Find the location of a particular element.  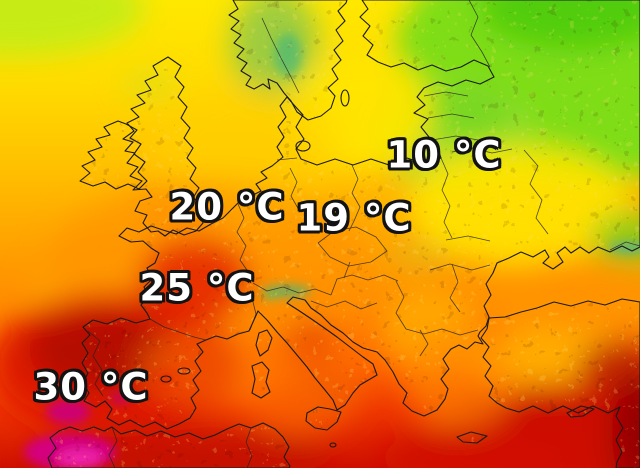

coastline-minorca is located at coordinates (166, 379).